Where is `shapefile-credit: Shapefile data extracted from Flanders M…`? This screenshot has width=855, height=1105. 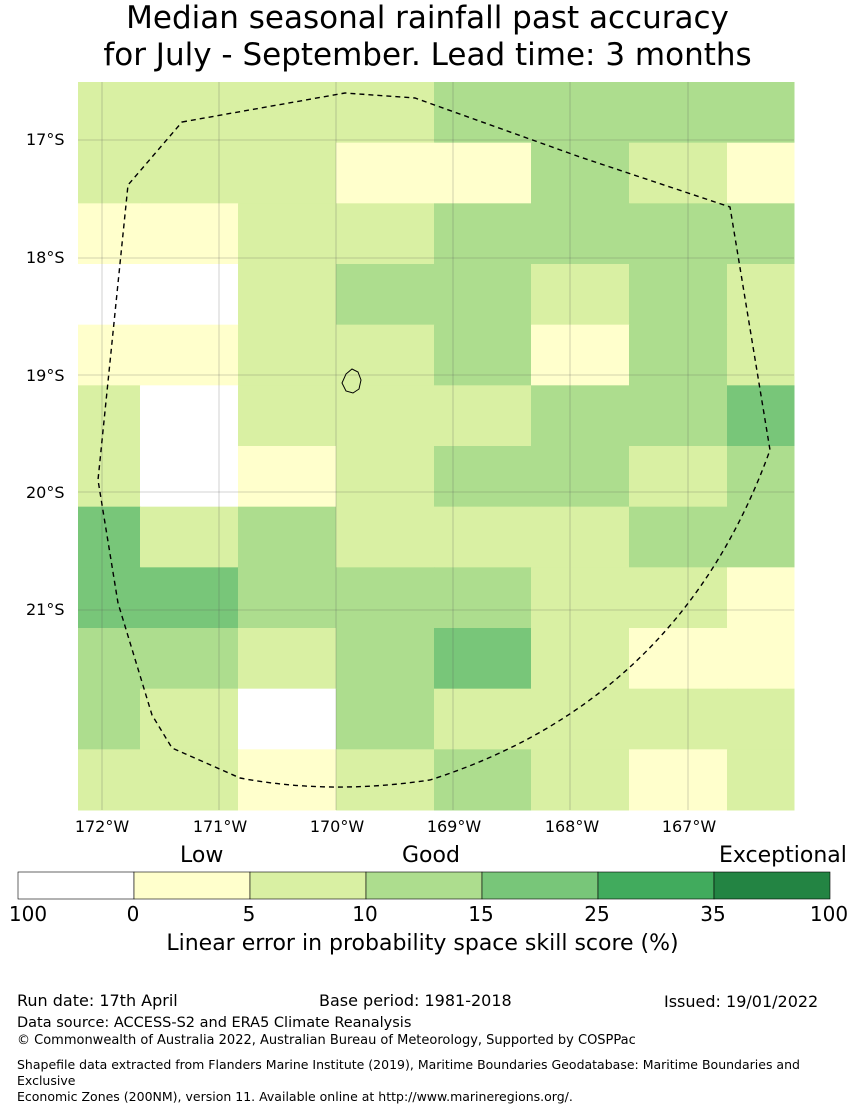 shapefile-credit: Shapefile data extracted from Flanders M… is located at coordinates (432, 1081).